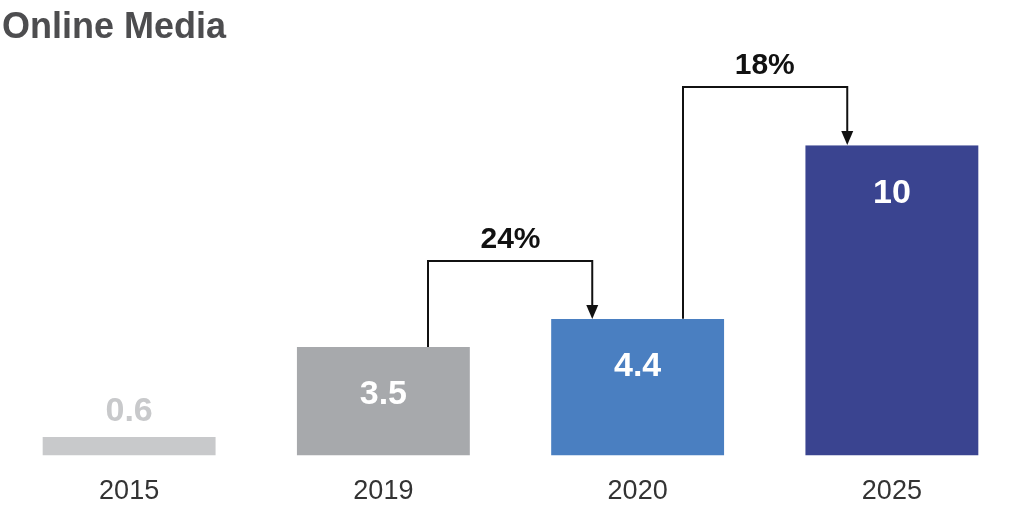  Describe the element at coordinates (129, 490) in the screenshot. I see `x-tick-label: 2015` at that location.